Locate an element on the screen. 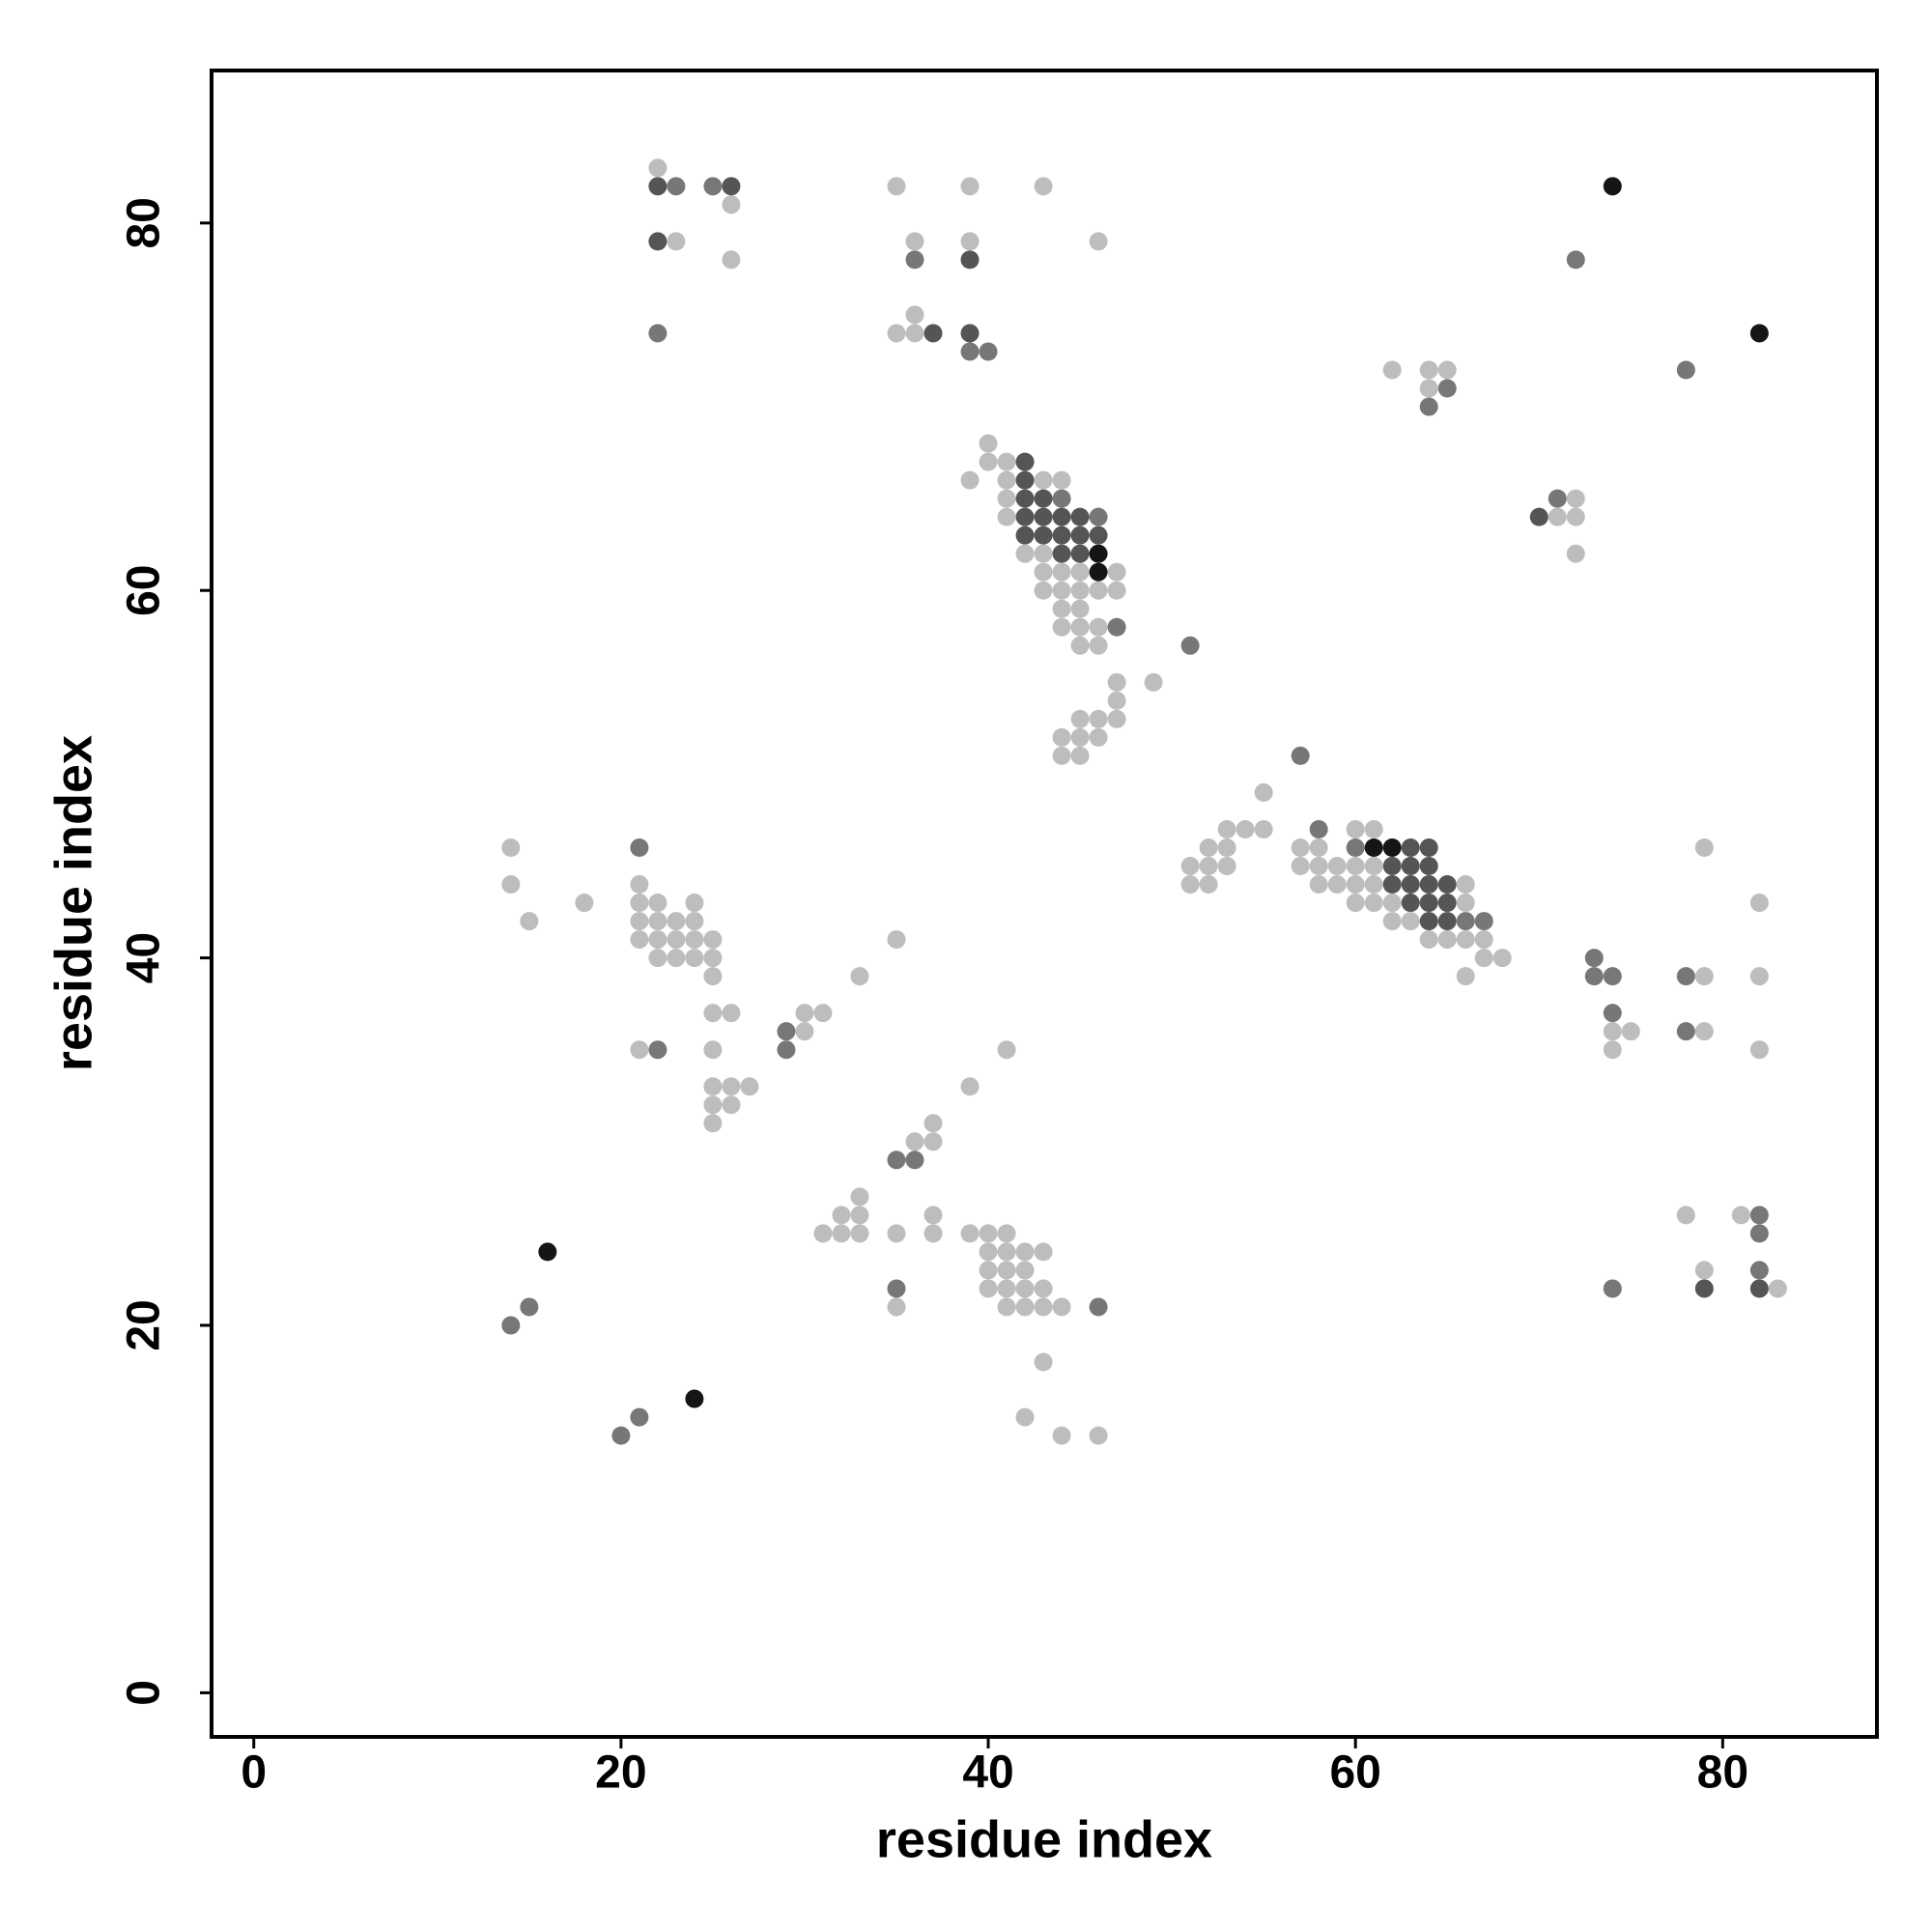 The height and width of the screenshot is (1932, 1932). y-tick-label: 60 is located at coordinates (144, 590).